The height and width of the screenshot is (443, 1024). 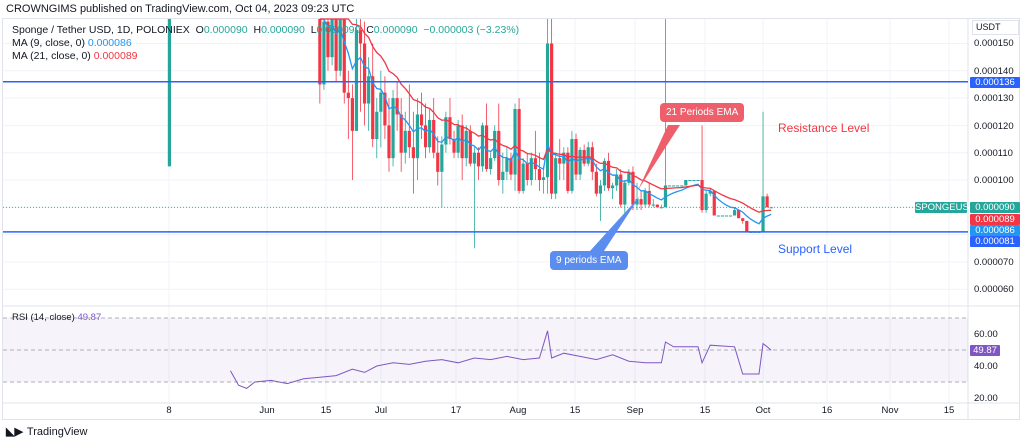 What do you see at coordinates (994, 289) in the screenshot?
I see `price-tick: 0.000060` at bounding box center [994, 289].